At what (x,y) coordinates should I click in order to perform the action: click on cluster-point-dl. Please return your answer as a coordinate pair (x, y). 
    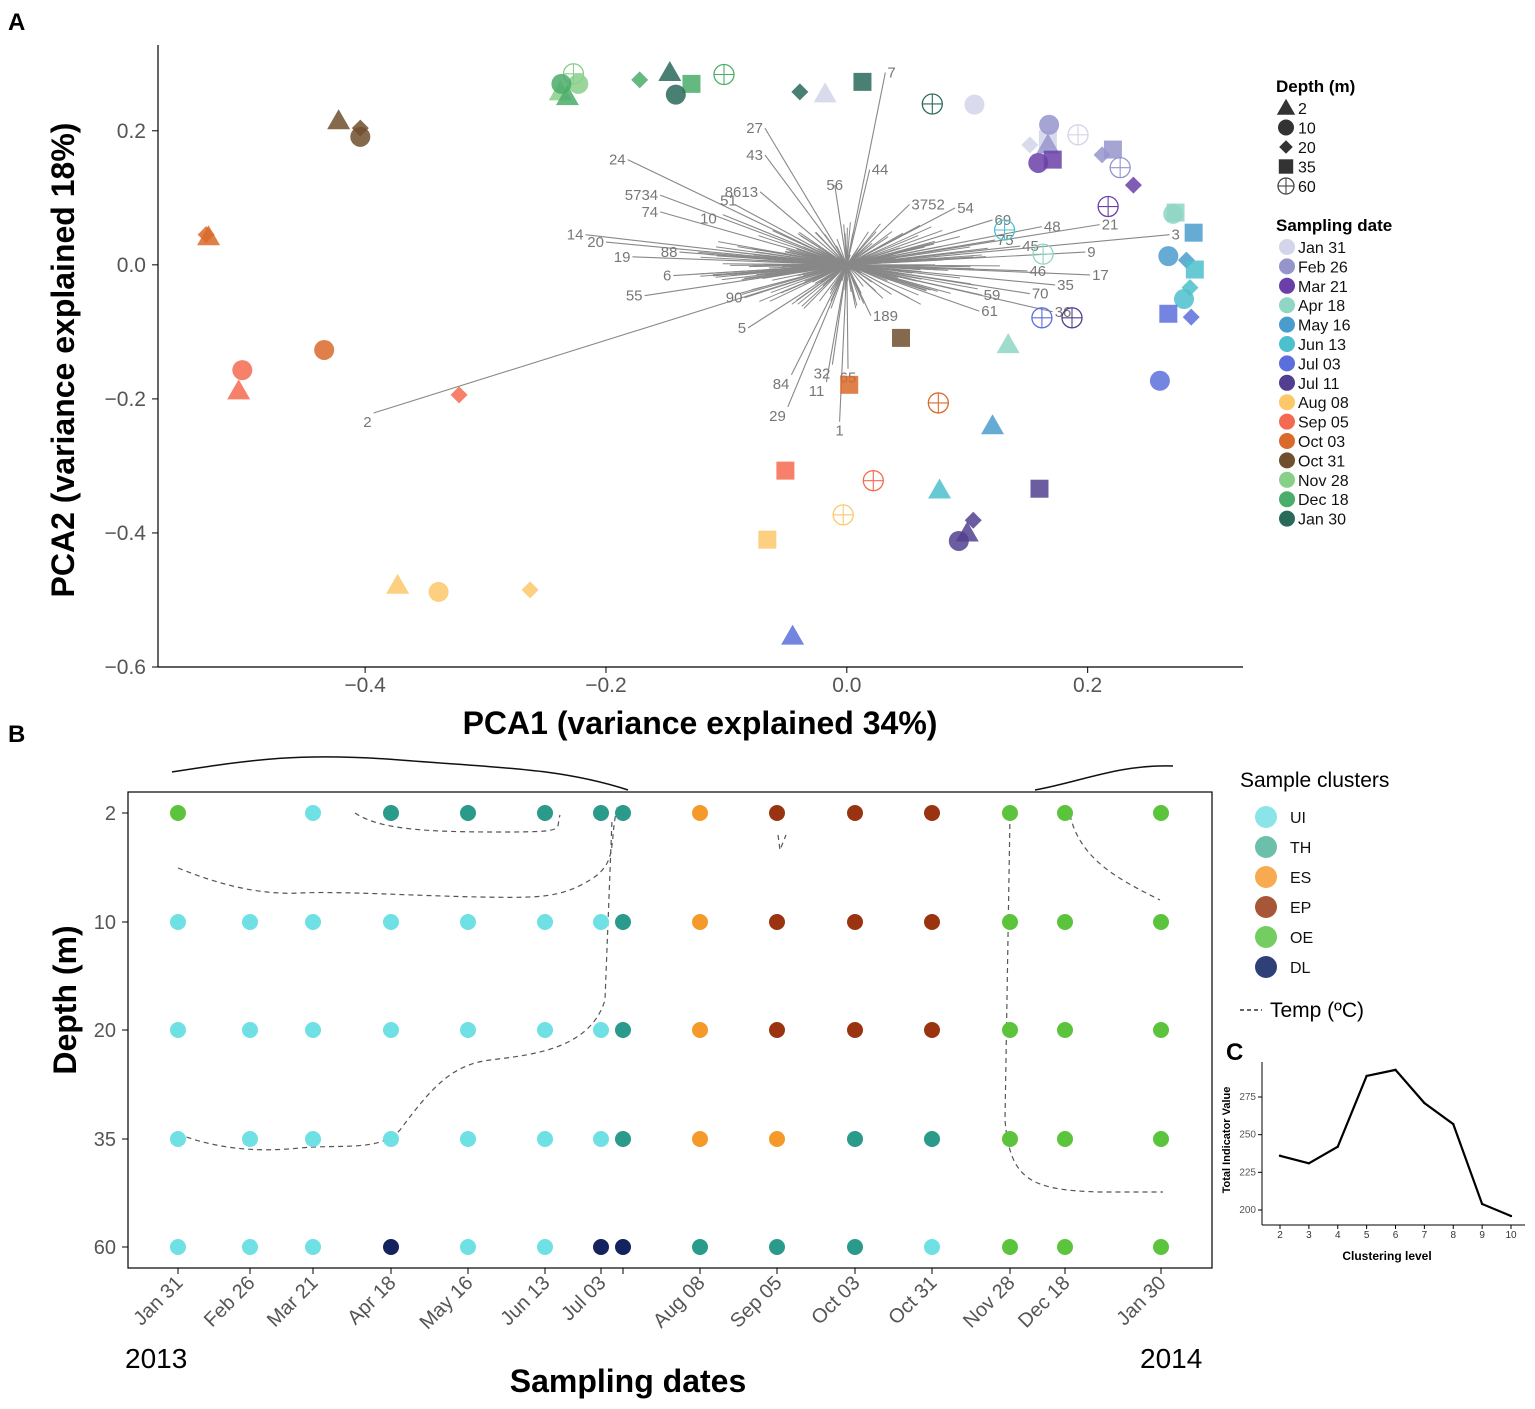
    Looking at the image, I should click on (601, 1247).